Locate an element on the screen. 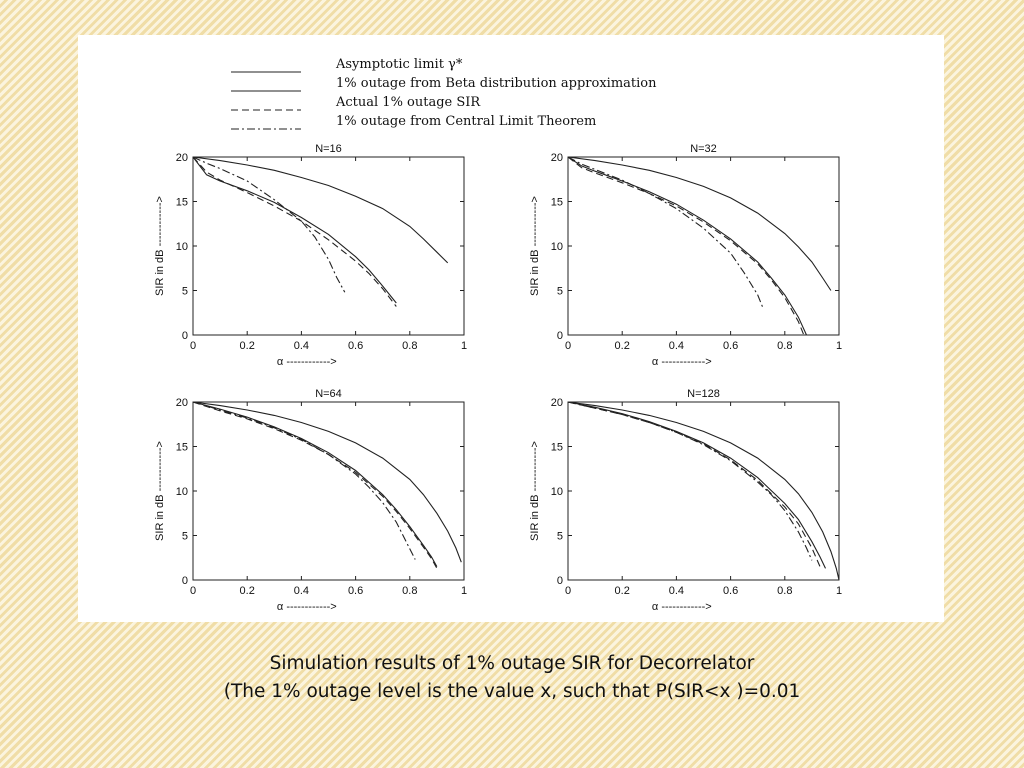 Image resolution: width=1024 pixels, height=768 pixels. chart-3-ylabel: SIR in dB ------------> is located at coordinates (160, 491).